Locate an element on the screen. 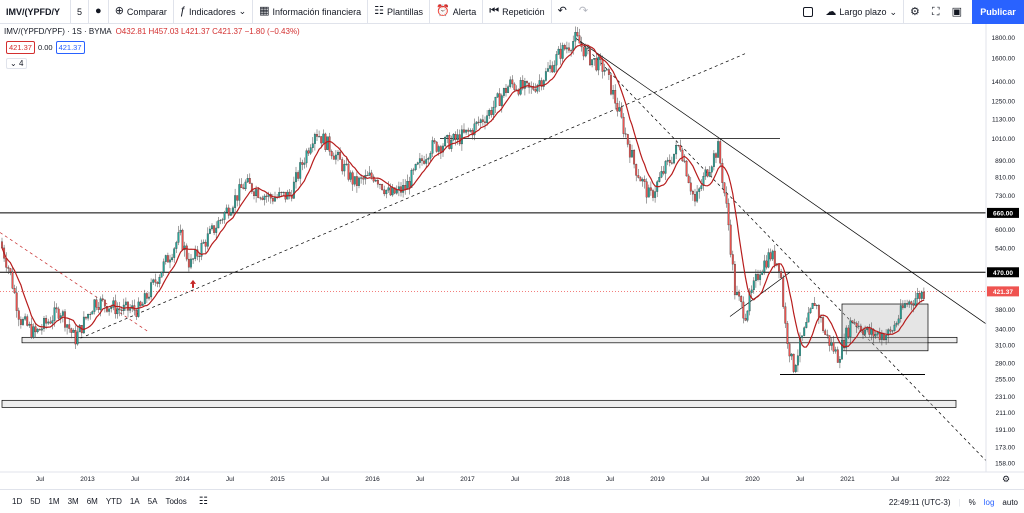 The width and height of the screenshot is (1024, 513). snapshot-button: ▣ is located at coordinates (957, 12).